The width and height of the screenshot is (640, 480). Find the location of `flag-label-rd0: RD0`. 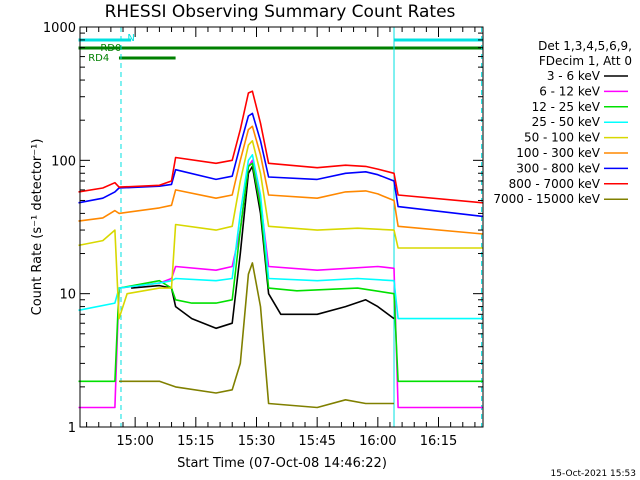

flag-label-rd0: RD0 is located at coordinates (110, 48).